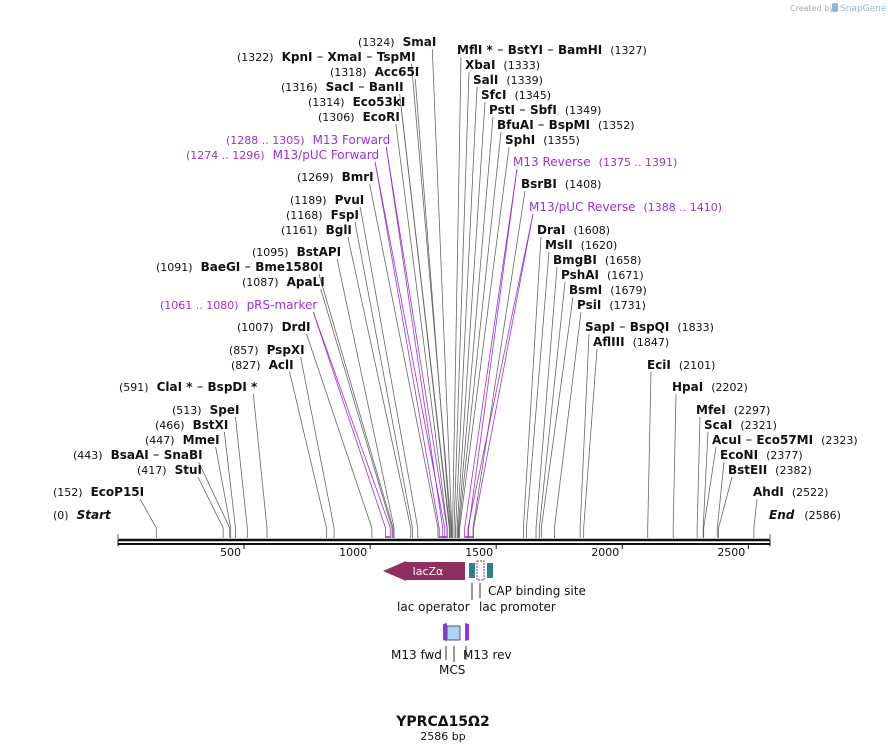 This screenshot has height=752, width=888. What do you see at coordinates (379, 102) in the screenshot?
I see `enzyme-name: Eco53kI` at bounding box center [379, 102].